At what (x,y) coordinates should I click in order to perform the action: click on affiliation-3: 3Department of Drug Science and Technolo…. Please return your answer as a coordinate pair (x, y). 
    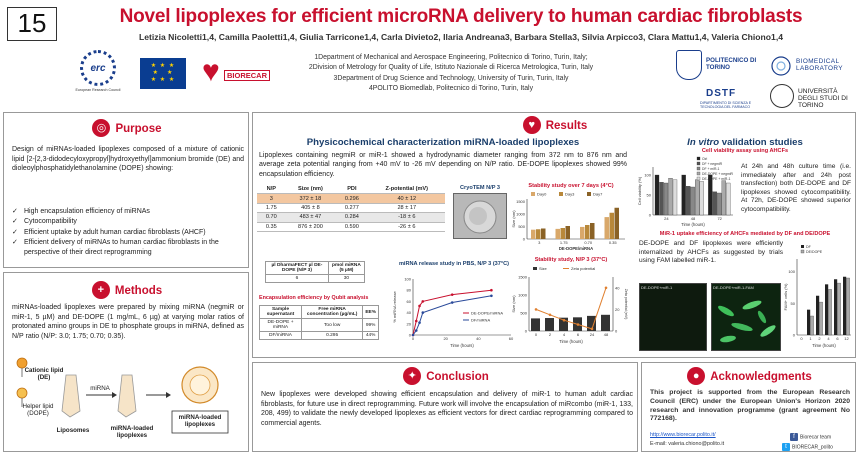
    Looking at the image, I should click on (451, 78).